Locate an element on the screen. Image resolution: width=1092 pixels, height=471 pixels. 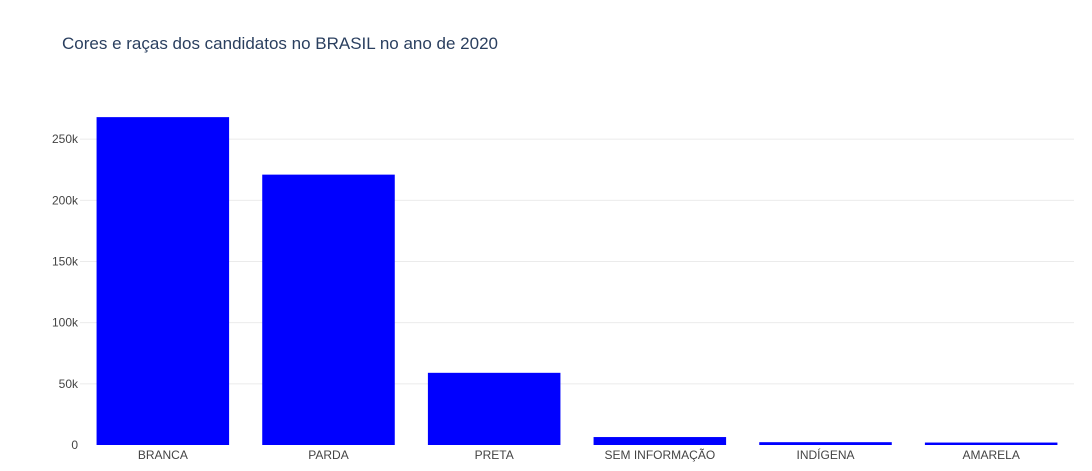
y-axis-ticks: 0 50k 100k 150k 200k 250k is located at coordinates (65, 292).